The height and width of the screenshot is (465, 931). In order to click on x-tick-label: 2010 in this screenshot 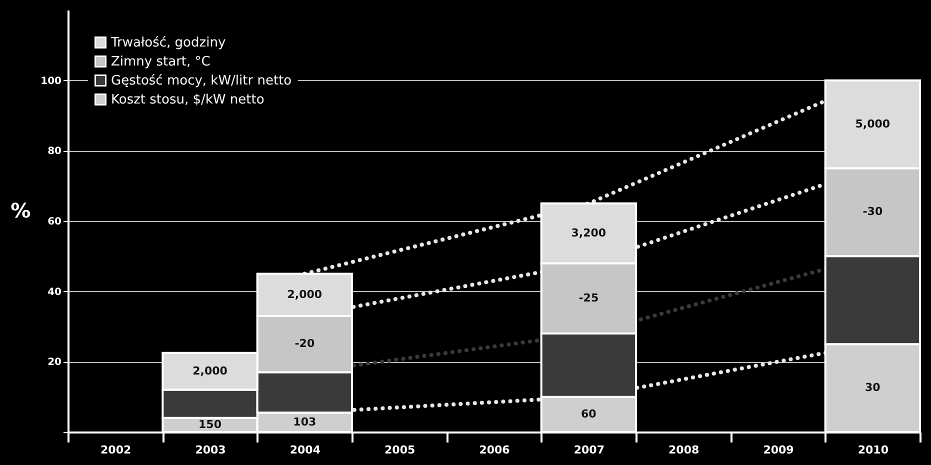, I will do `click(873, 450)`.